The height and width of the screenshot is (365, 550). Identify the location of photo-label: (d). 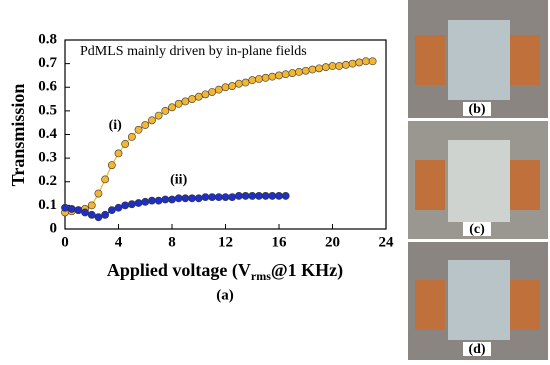
(476, 349).